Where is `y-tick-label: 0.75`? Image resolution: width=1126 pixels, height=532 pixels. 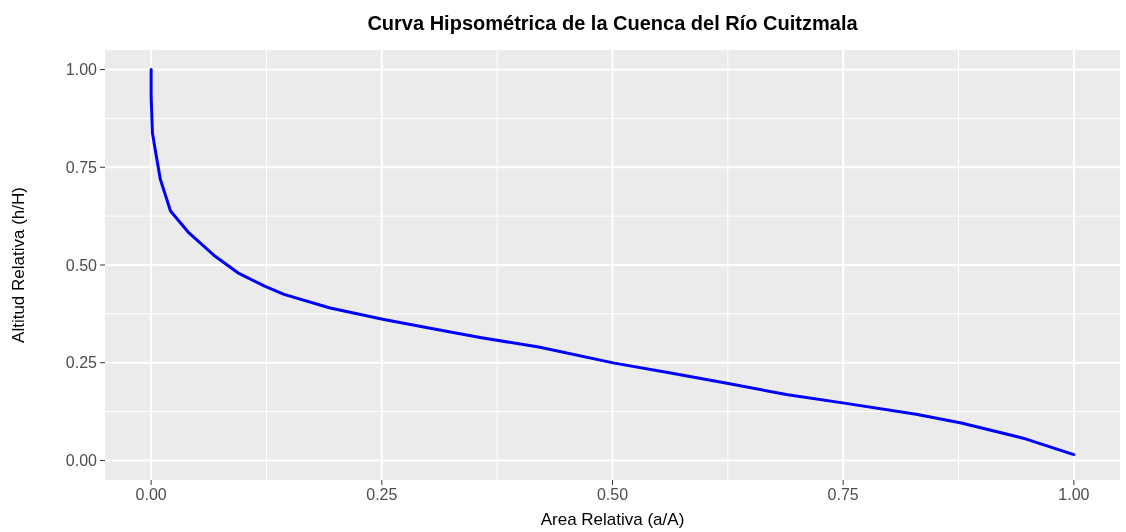 y-tick-label: 0.75 is located at coordinates (81, 167).